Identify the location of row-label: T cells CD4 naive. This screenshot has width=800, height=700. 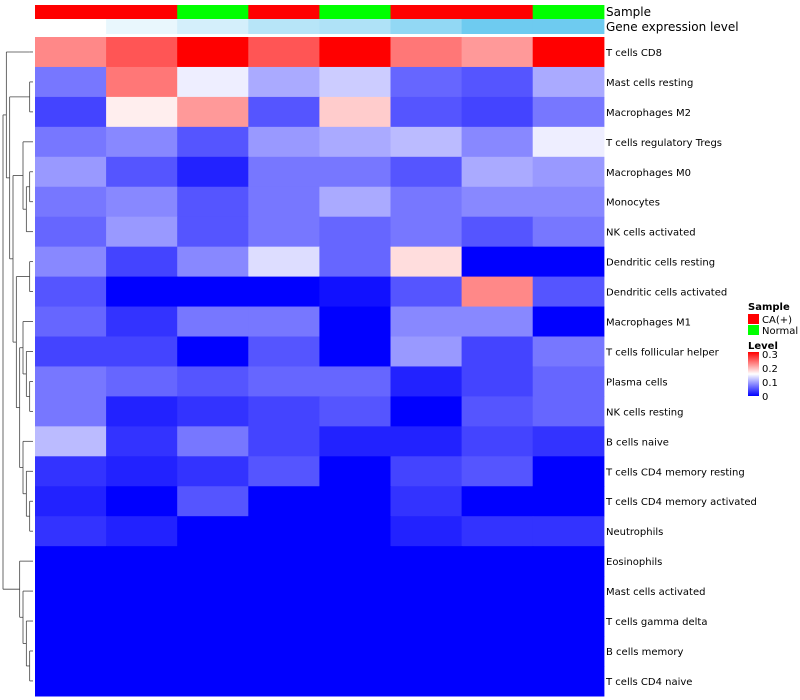
(648, 682).